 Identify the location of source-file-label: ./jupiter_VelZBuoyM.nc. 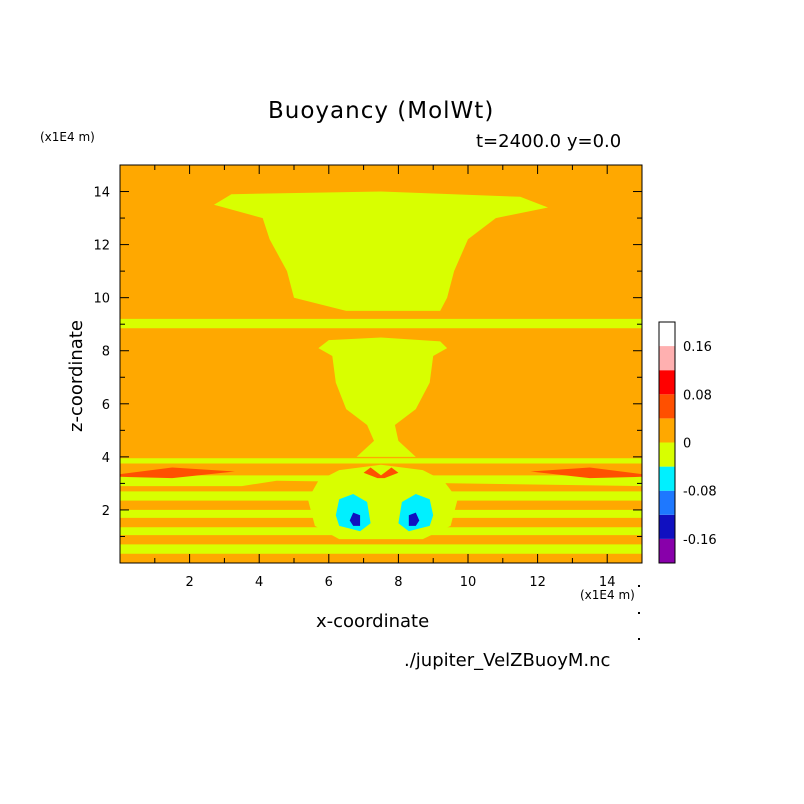
(507, 660).